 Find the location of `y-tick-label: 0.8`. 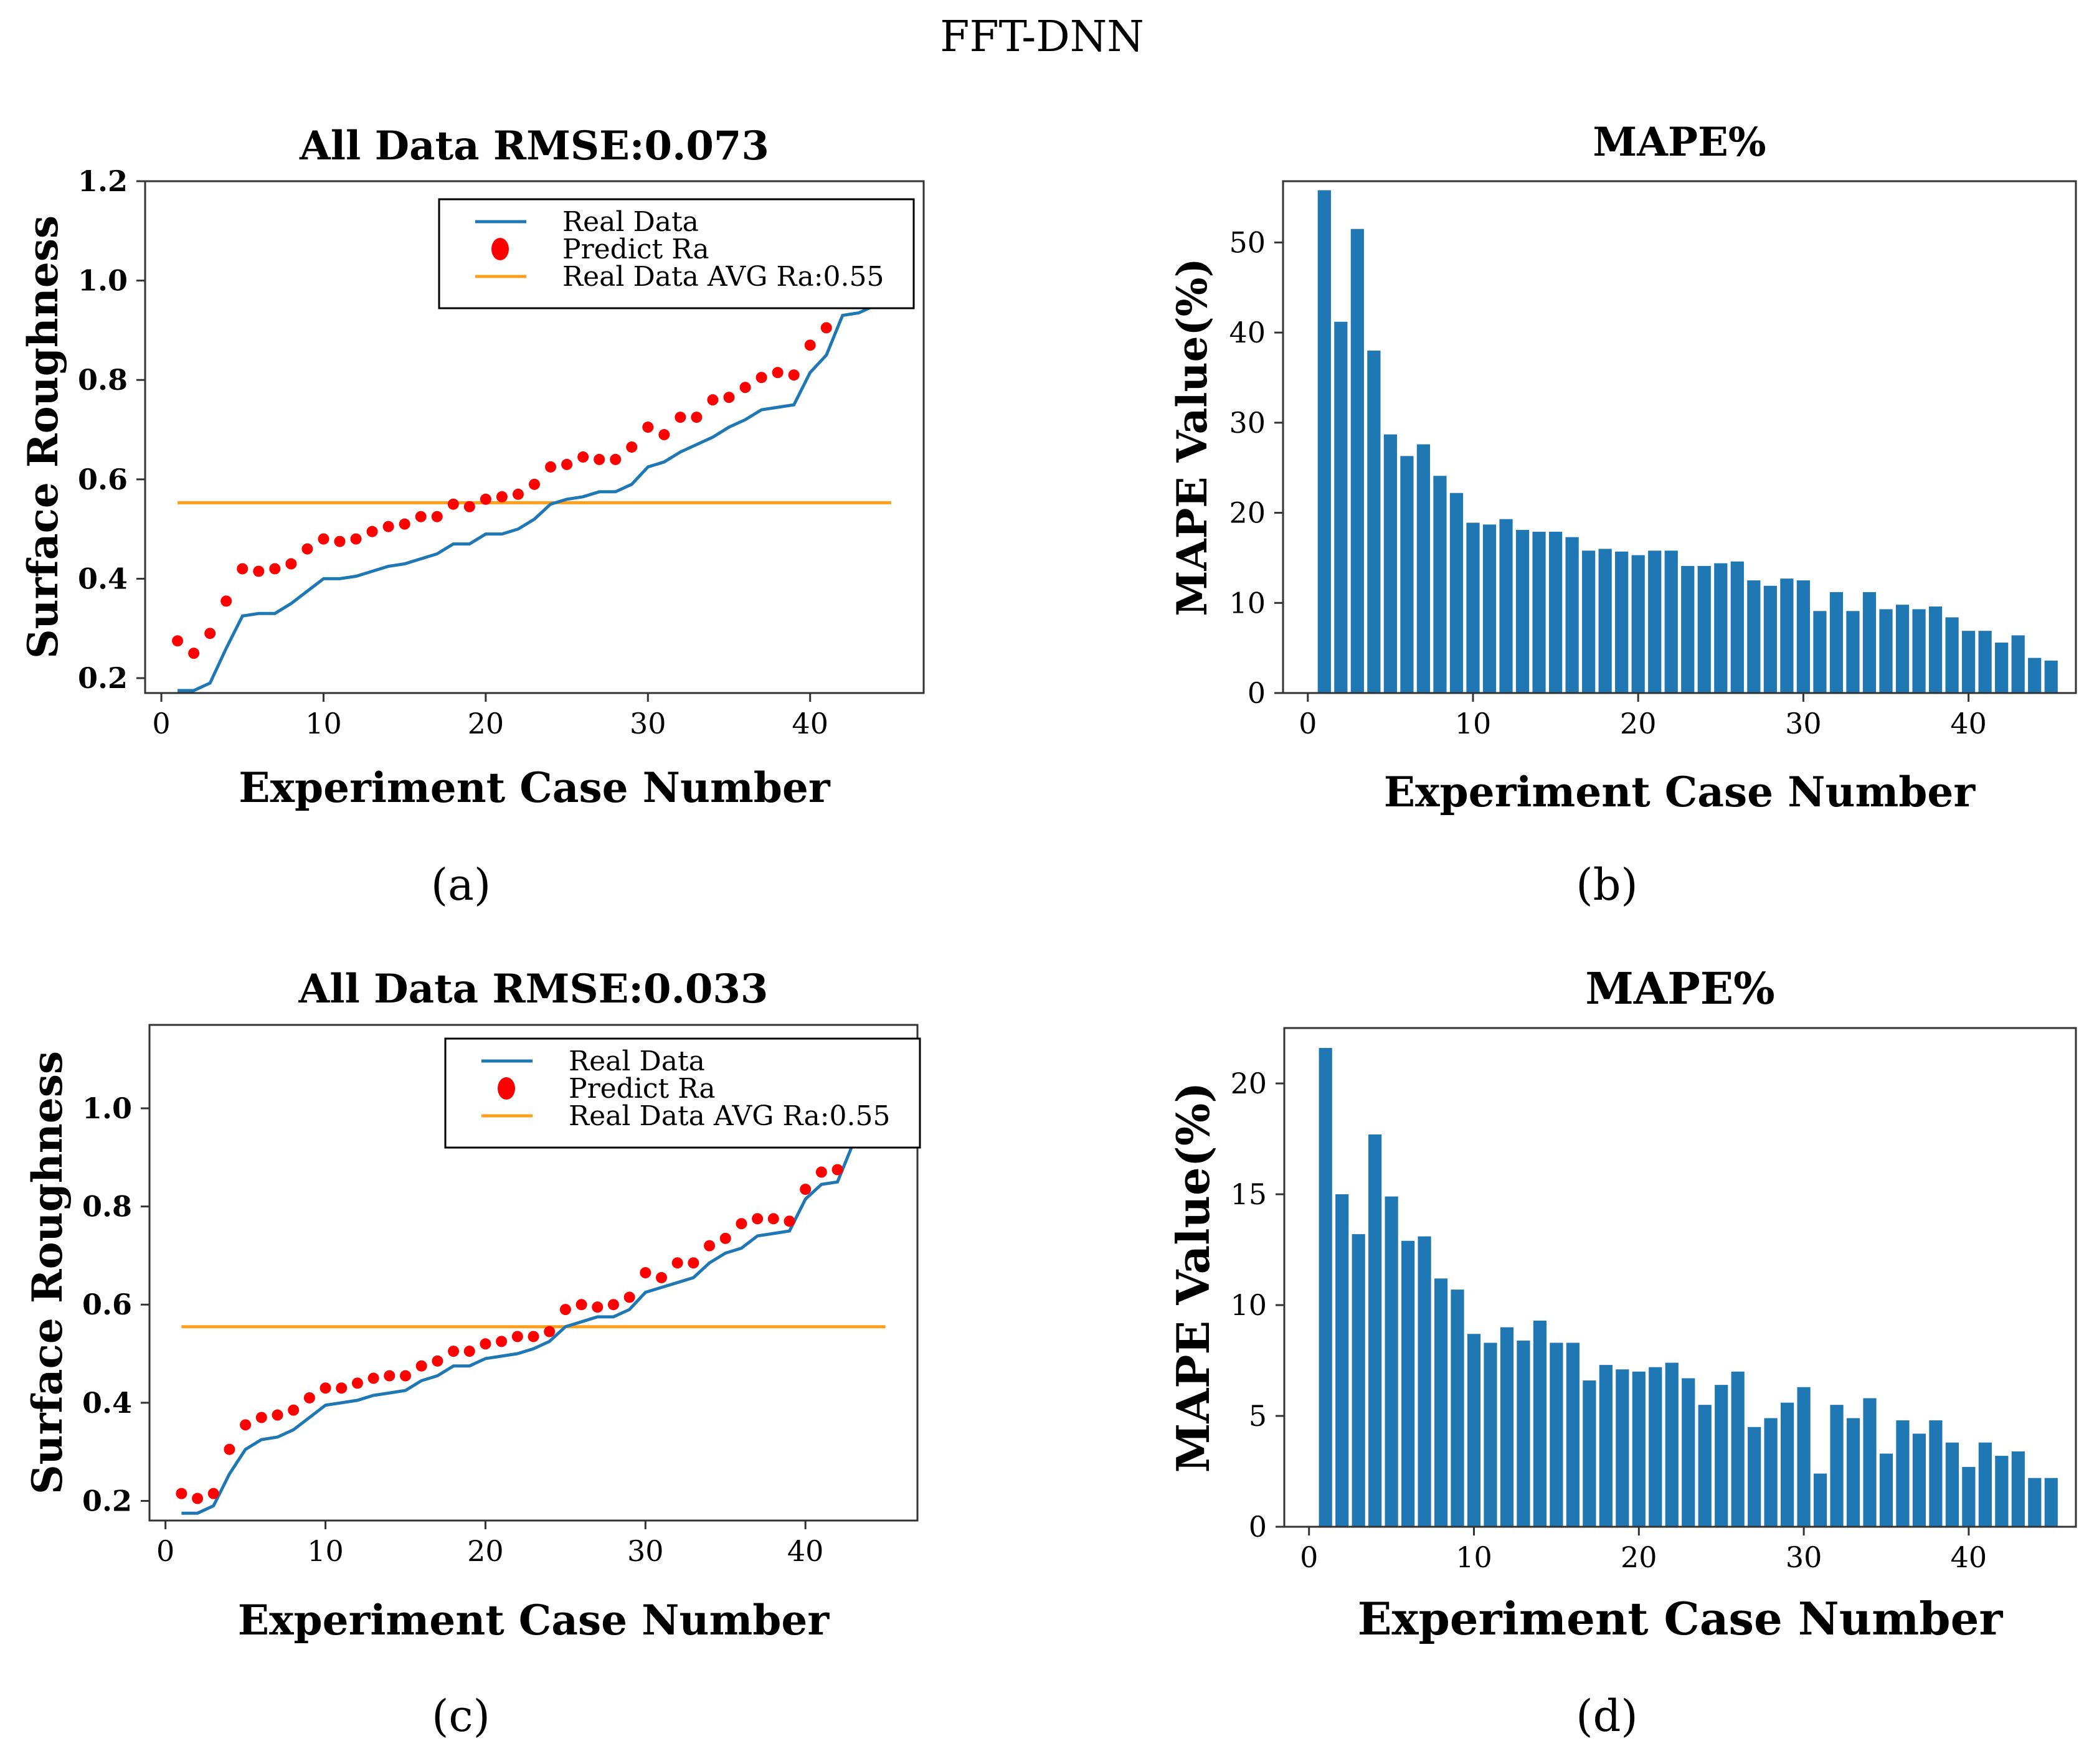

y-tick-label: 0.8 is located at coordinates (103, 380).